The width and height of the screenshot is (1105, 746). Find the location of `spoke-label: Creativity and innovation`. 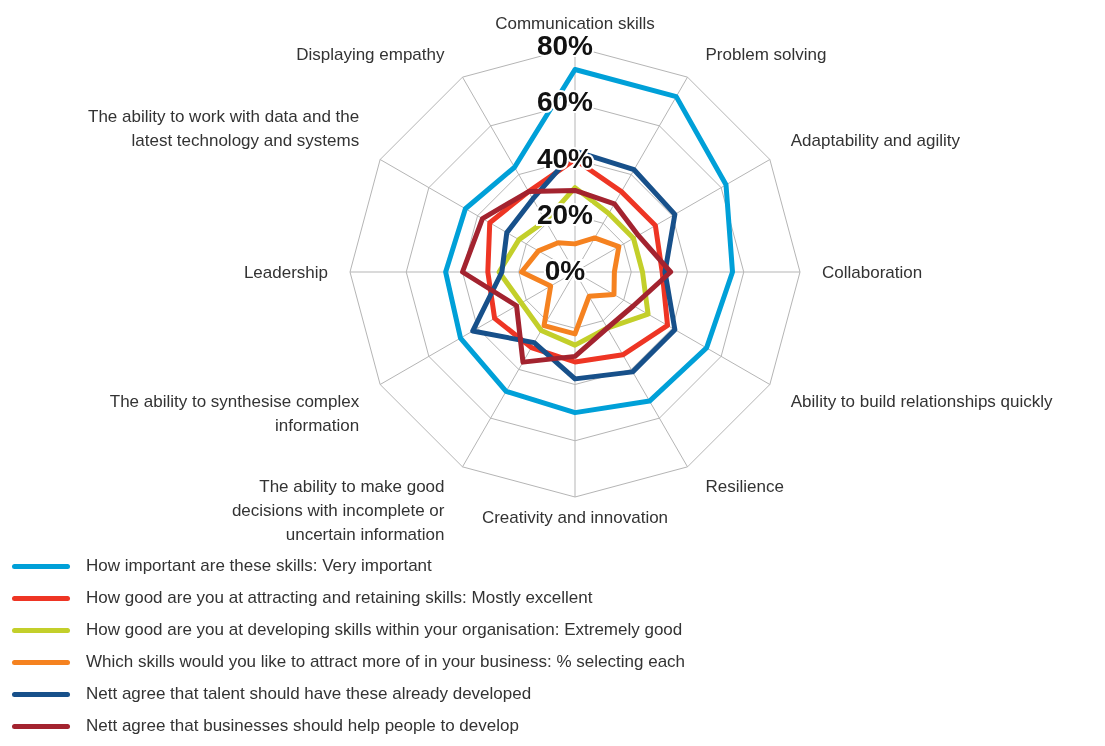

spoke-label: Creativity and innovation is located at coordinates (575, 517).